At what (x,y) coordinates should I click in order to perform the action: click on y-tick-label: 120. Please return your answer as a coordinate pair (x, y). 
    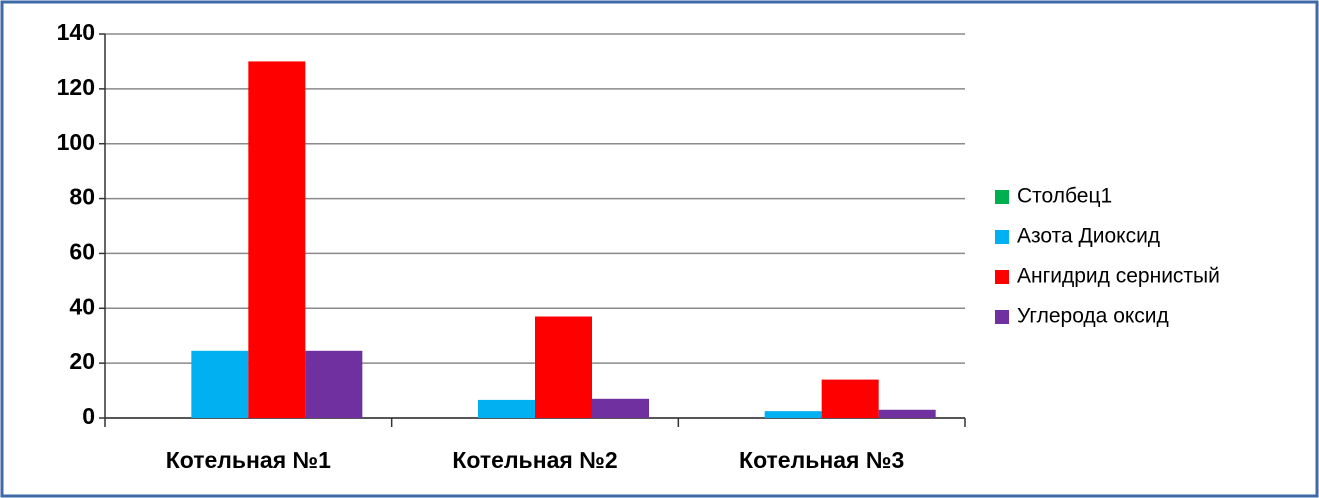
    Looking at the image, I should click on (76, 87).